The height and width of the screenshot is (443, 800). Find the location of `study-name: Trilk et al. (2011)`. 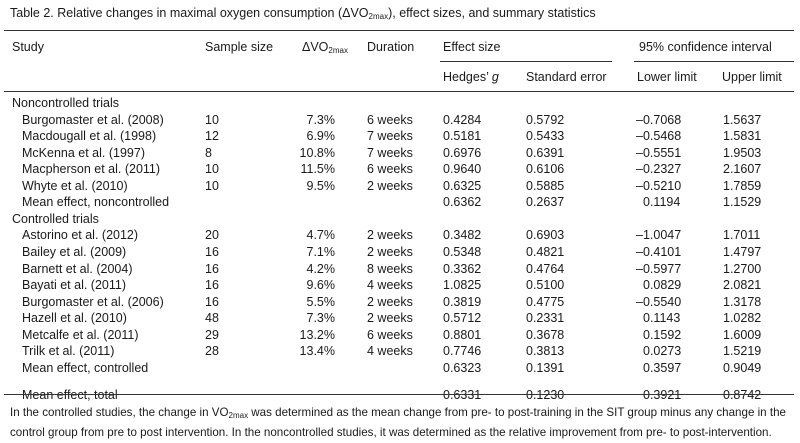

study-name: Trilk et al. (2011) is located at coordinates (68, 351).